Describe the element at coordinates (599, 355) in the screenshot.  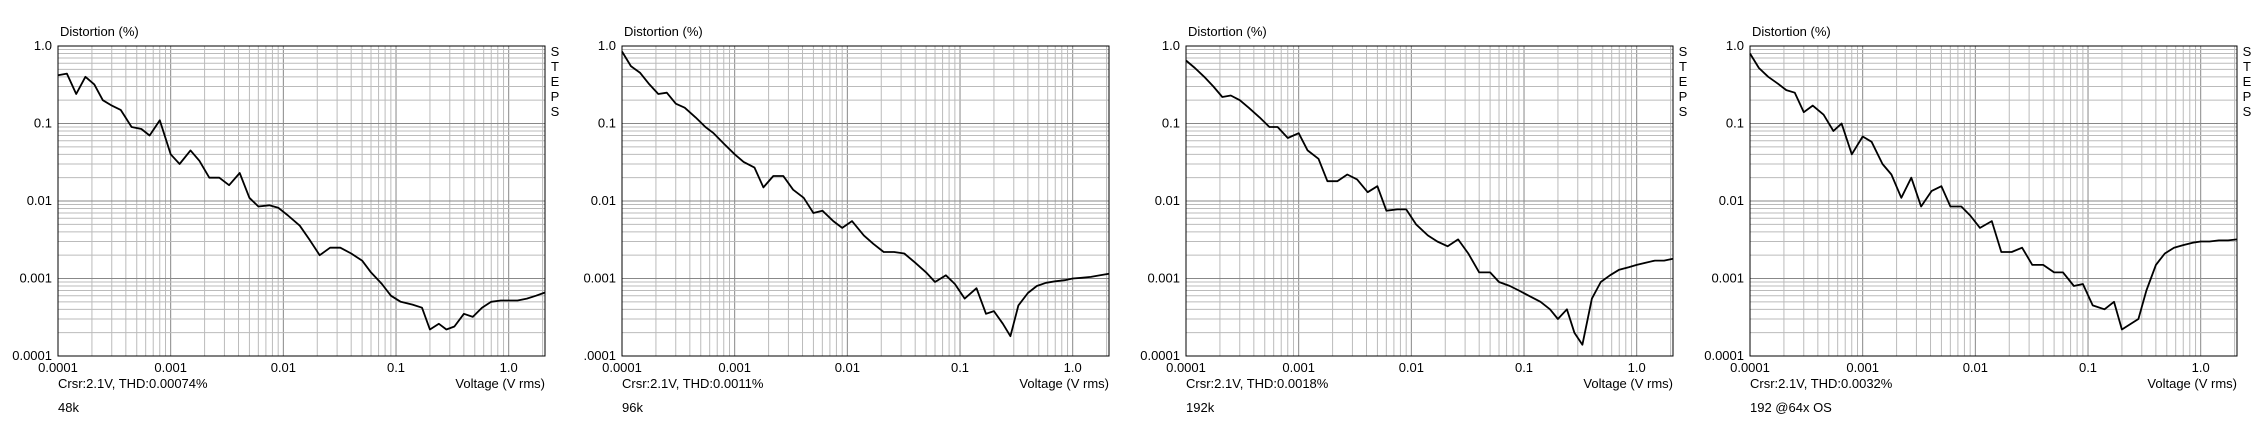
I see `y-tick-label: .0001` at that location.